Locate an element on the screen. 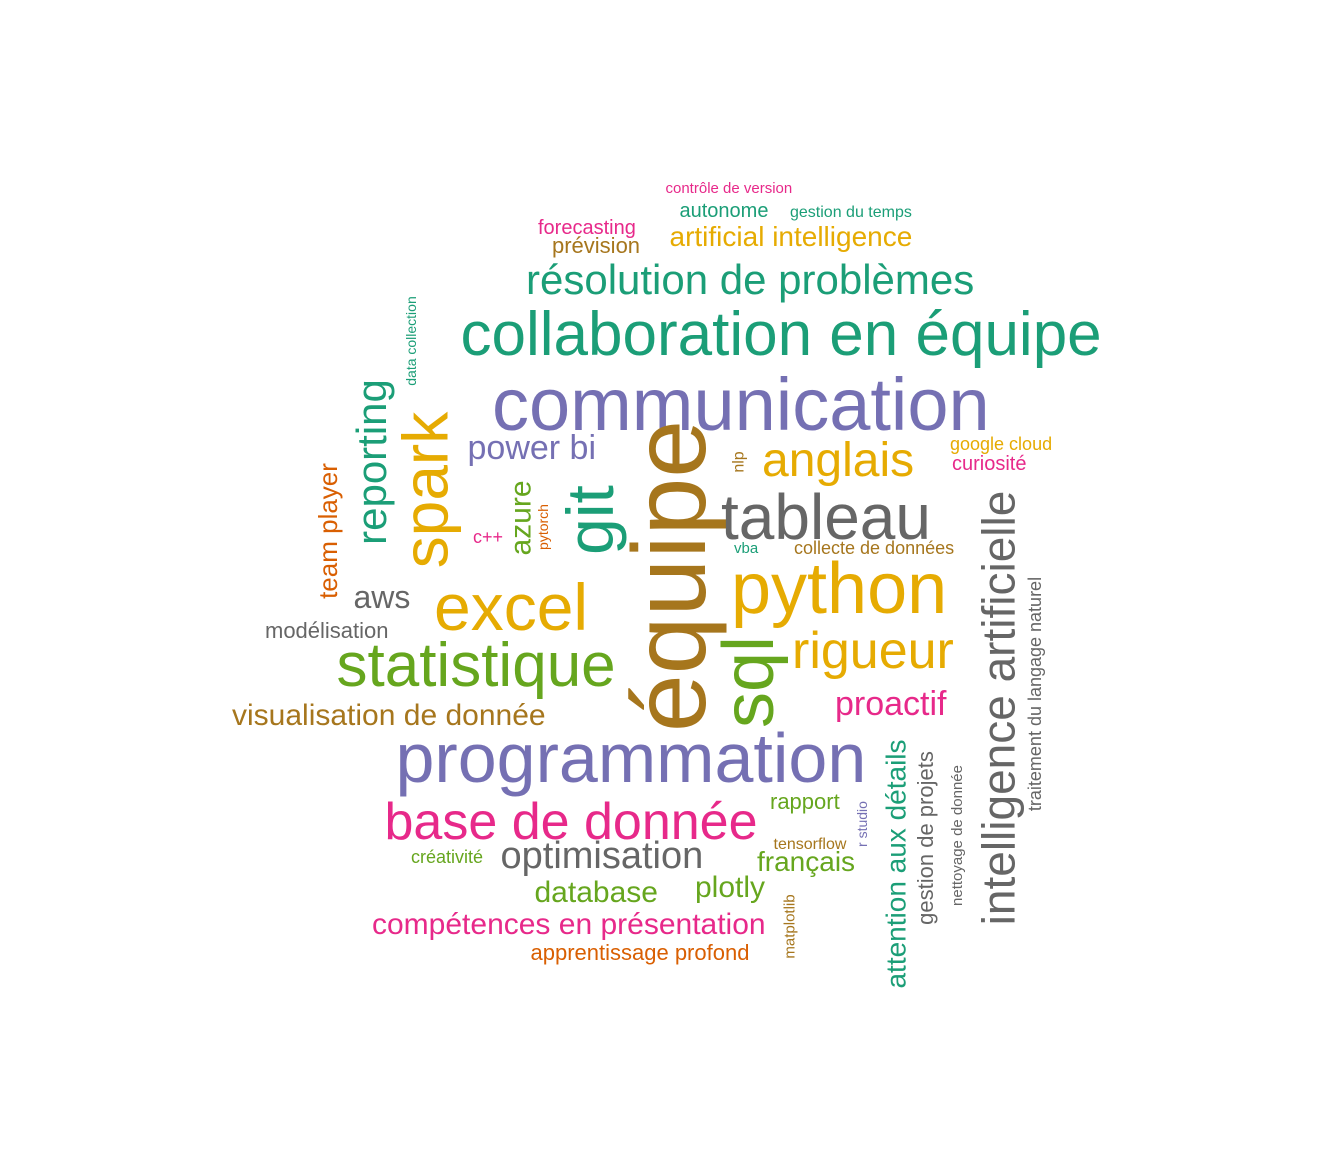 This screenshot has height=1152, width=1344. word-team-player: team player is located at coordinates (327, 531).